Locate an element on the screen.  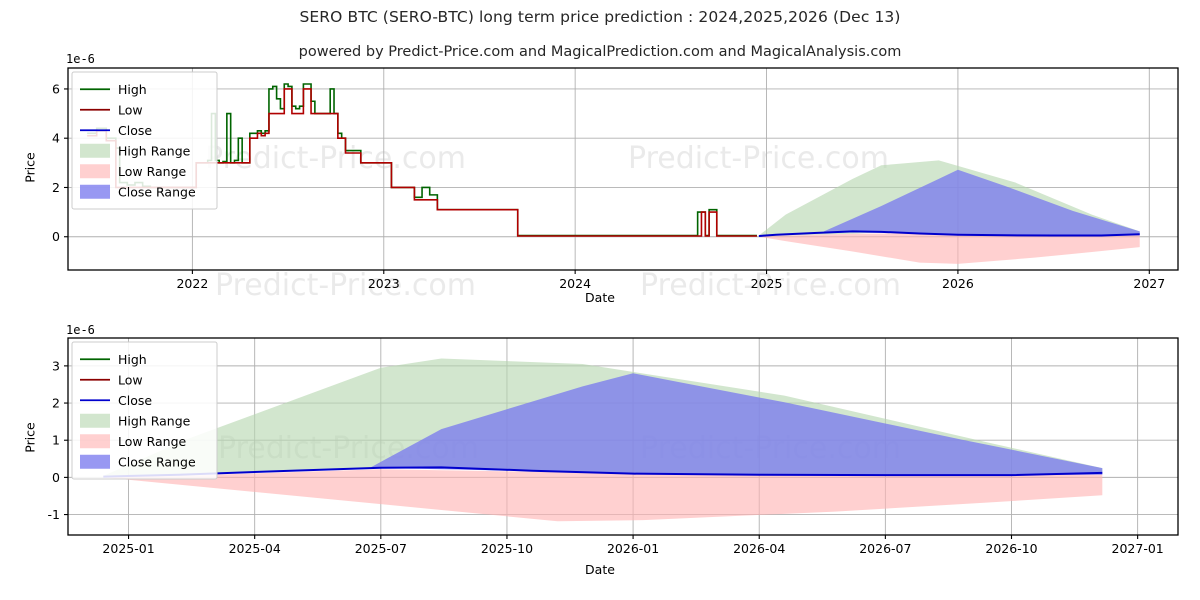
x-tick-label: 2022 is located at coordinates (192, 283).